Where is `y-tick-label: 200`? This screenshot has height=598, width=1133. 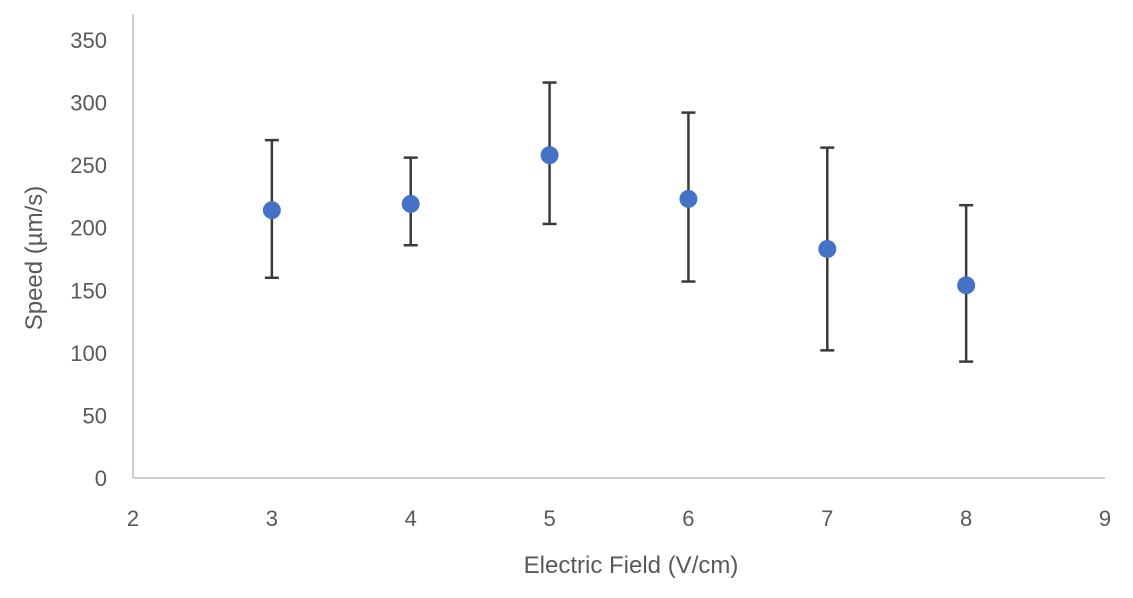
y-tick-label: 200 is located at coordinates (88, 228).